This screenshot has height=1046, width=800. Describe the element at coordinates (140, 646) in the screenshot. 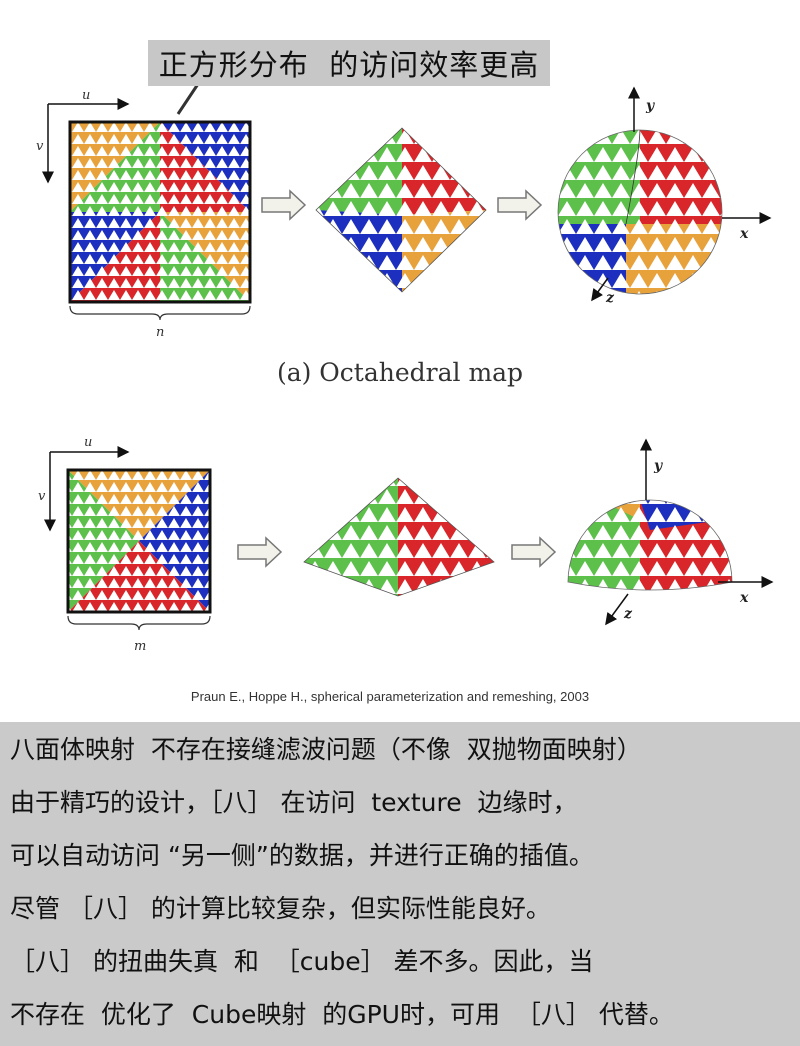

I see `width-label-m: m` at that location.